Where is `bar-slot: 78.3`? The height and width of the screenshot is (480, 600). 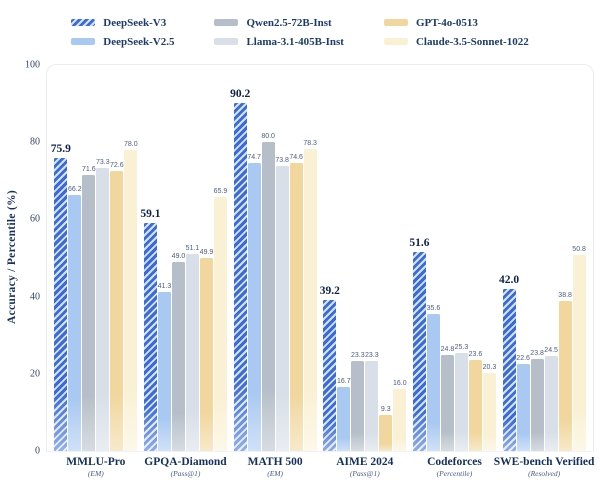
bar-slot: 78.3 is located at coordinates (310, 296).